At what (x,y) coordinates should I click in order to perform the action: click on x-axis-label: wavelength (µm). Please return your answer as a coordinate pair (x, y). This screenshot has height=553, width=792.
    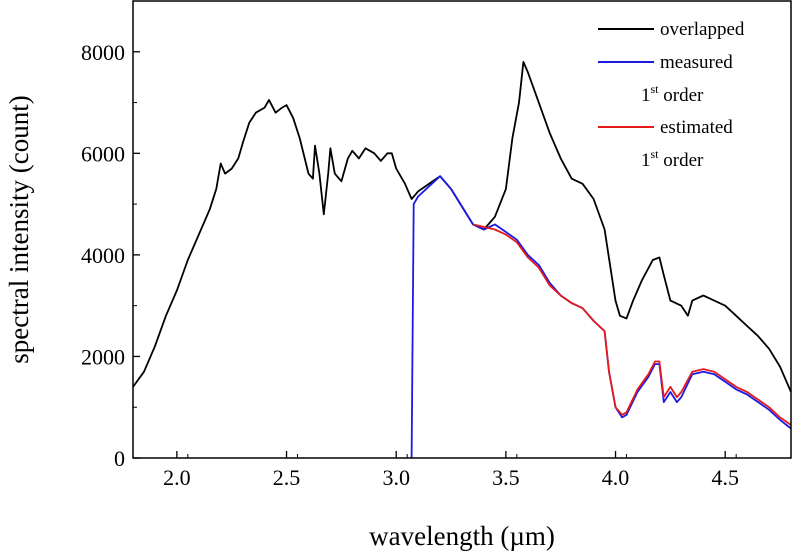
    Looking at the image, I should click on (462, 536).